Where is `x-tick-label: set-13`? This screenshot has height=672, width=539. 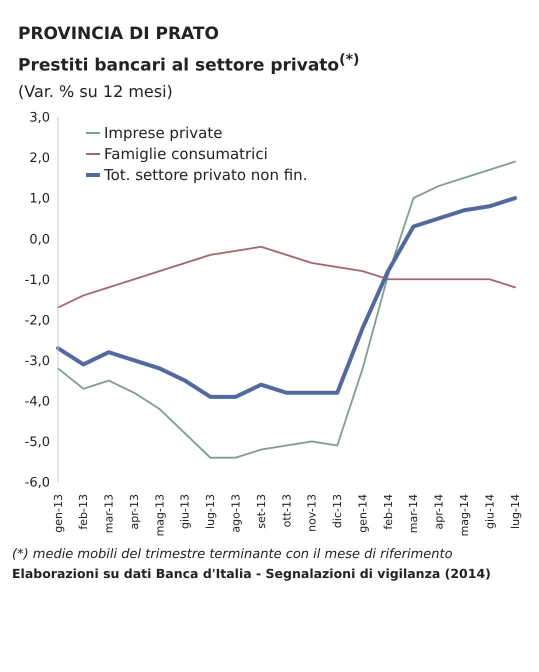
x-tick-label: set-13 is located at coordinates (261, 511).